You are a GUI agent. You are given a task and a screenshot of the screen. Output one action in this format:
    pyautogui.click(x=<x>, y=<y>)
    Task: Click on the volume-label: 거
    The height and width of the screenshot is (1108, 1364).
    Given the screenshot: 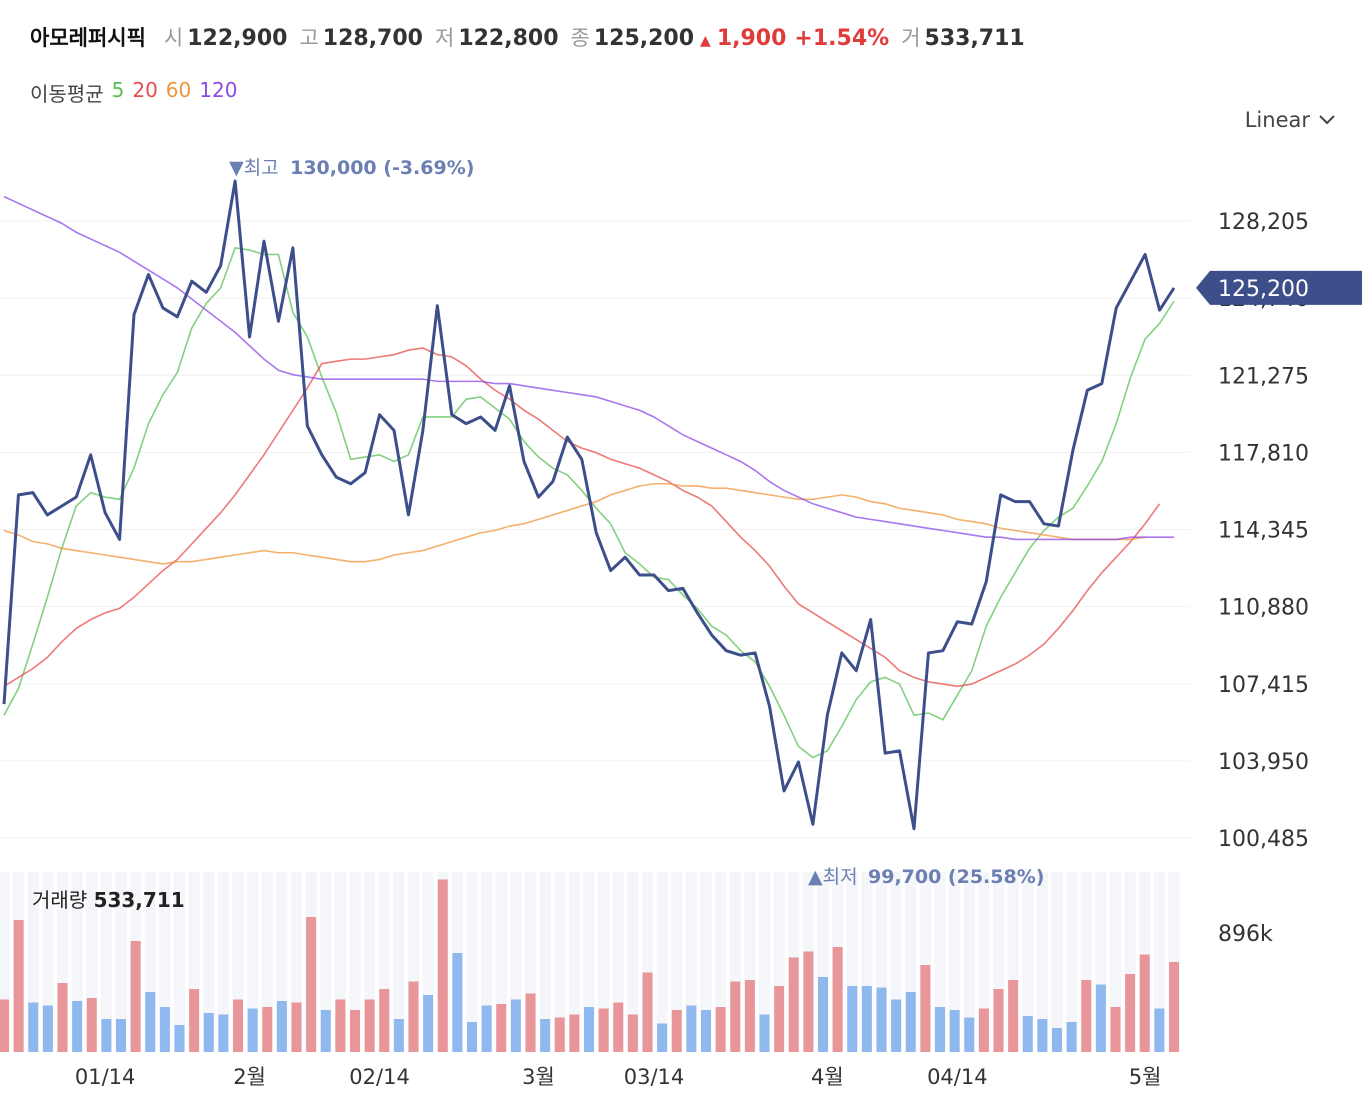 What is the action you would take?
    pyautogui.click(x=911, y=38)
    